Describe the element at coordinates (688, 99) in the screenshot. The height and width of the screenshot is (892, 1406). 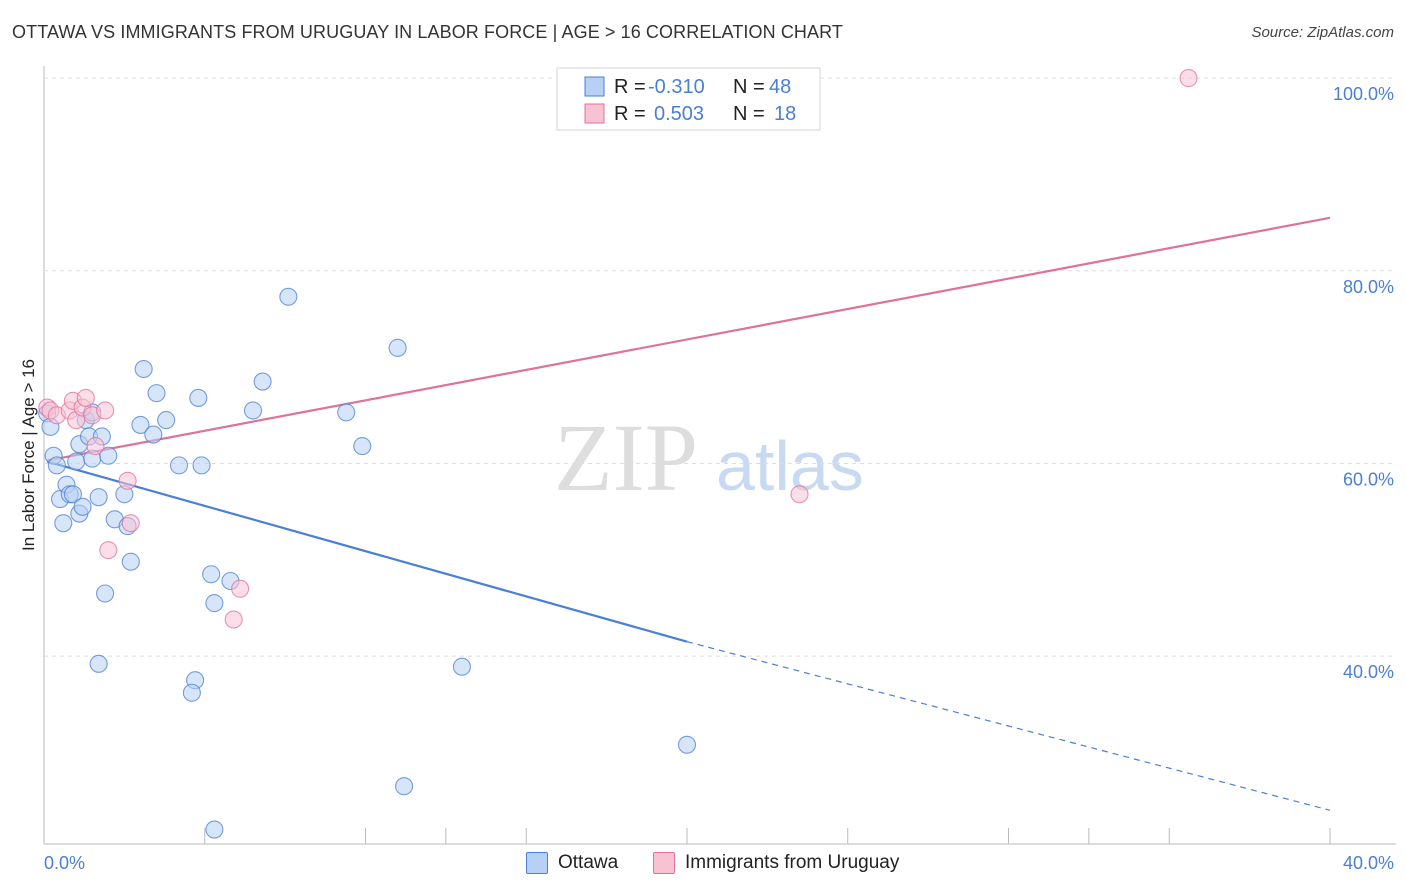
I see `stats-legend: R = -0.310 N = 48 R = 0.503 N = 18` at that location.